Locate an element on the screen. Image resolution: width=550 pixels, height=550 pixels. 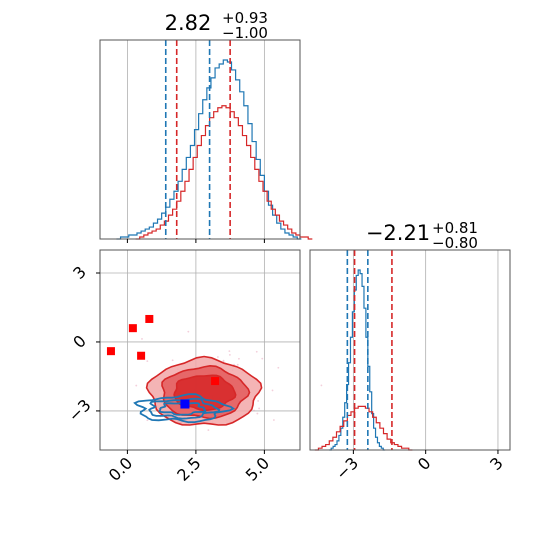
hist-2-quantile-lines is located at coordinates (369, 350).